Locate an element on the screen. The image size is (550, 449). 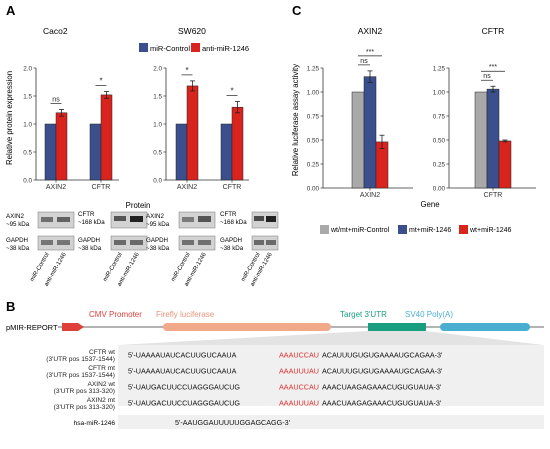
panel-b-letter: B is located at coordinates (10, 306).